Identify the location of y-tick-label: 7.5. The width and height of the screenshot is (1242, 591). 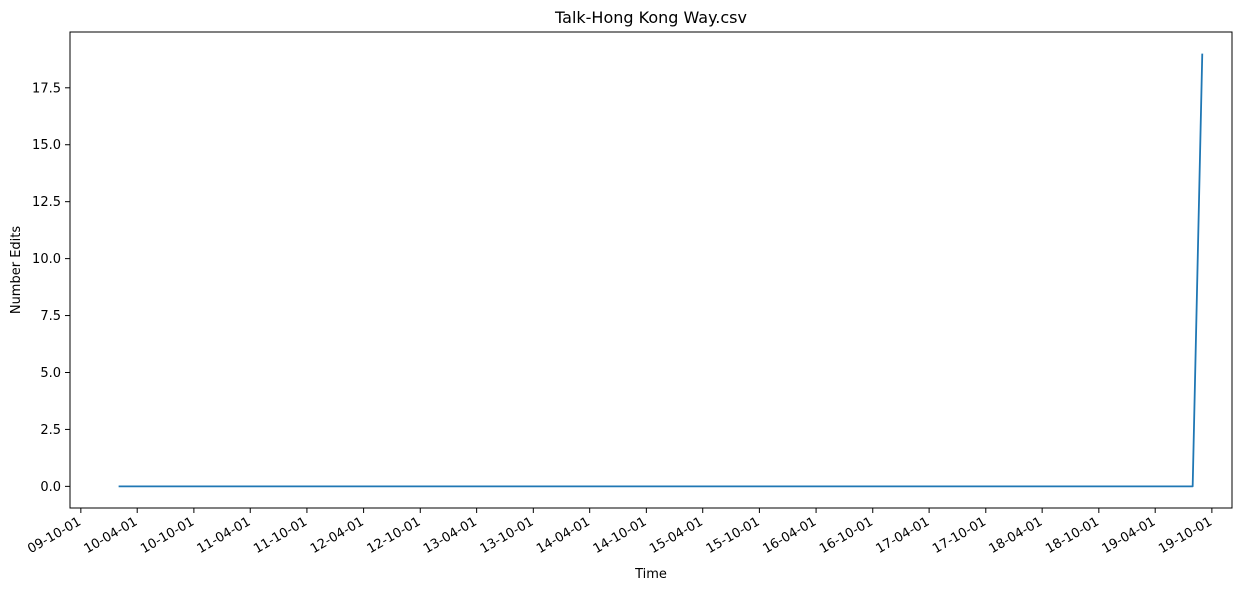
(50, 316).